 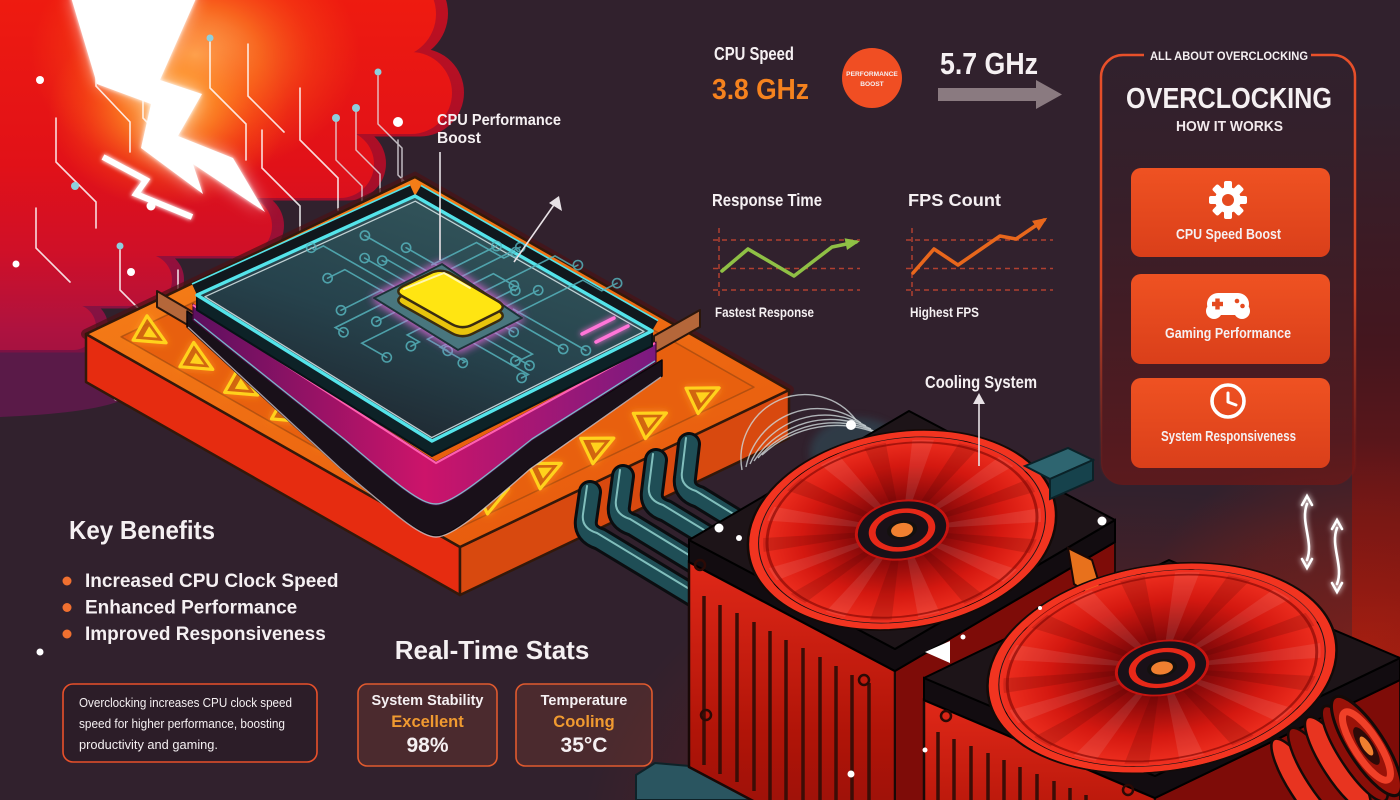 What do you see at coordinates (492, 650) in the screenshot?
I see `svg-text: Real-Time Stats` at bounding box center [492, 650].